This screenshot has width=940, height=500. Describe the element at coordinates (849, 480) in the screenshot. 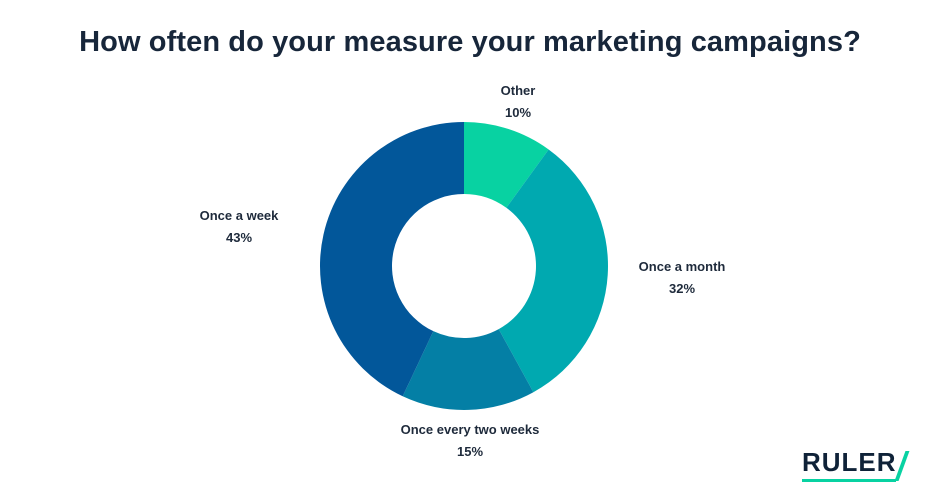

I see `logo-underline` at that location.